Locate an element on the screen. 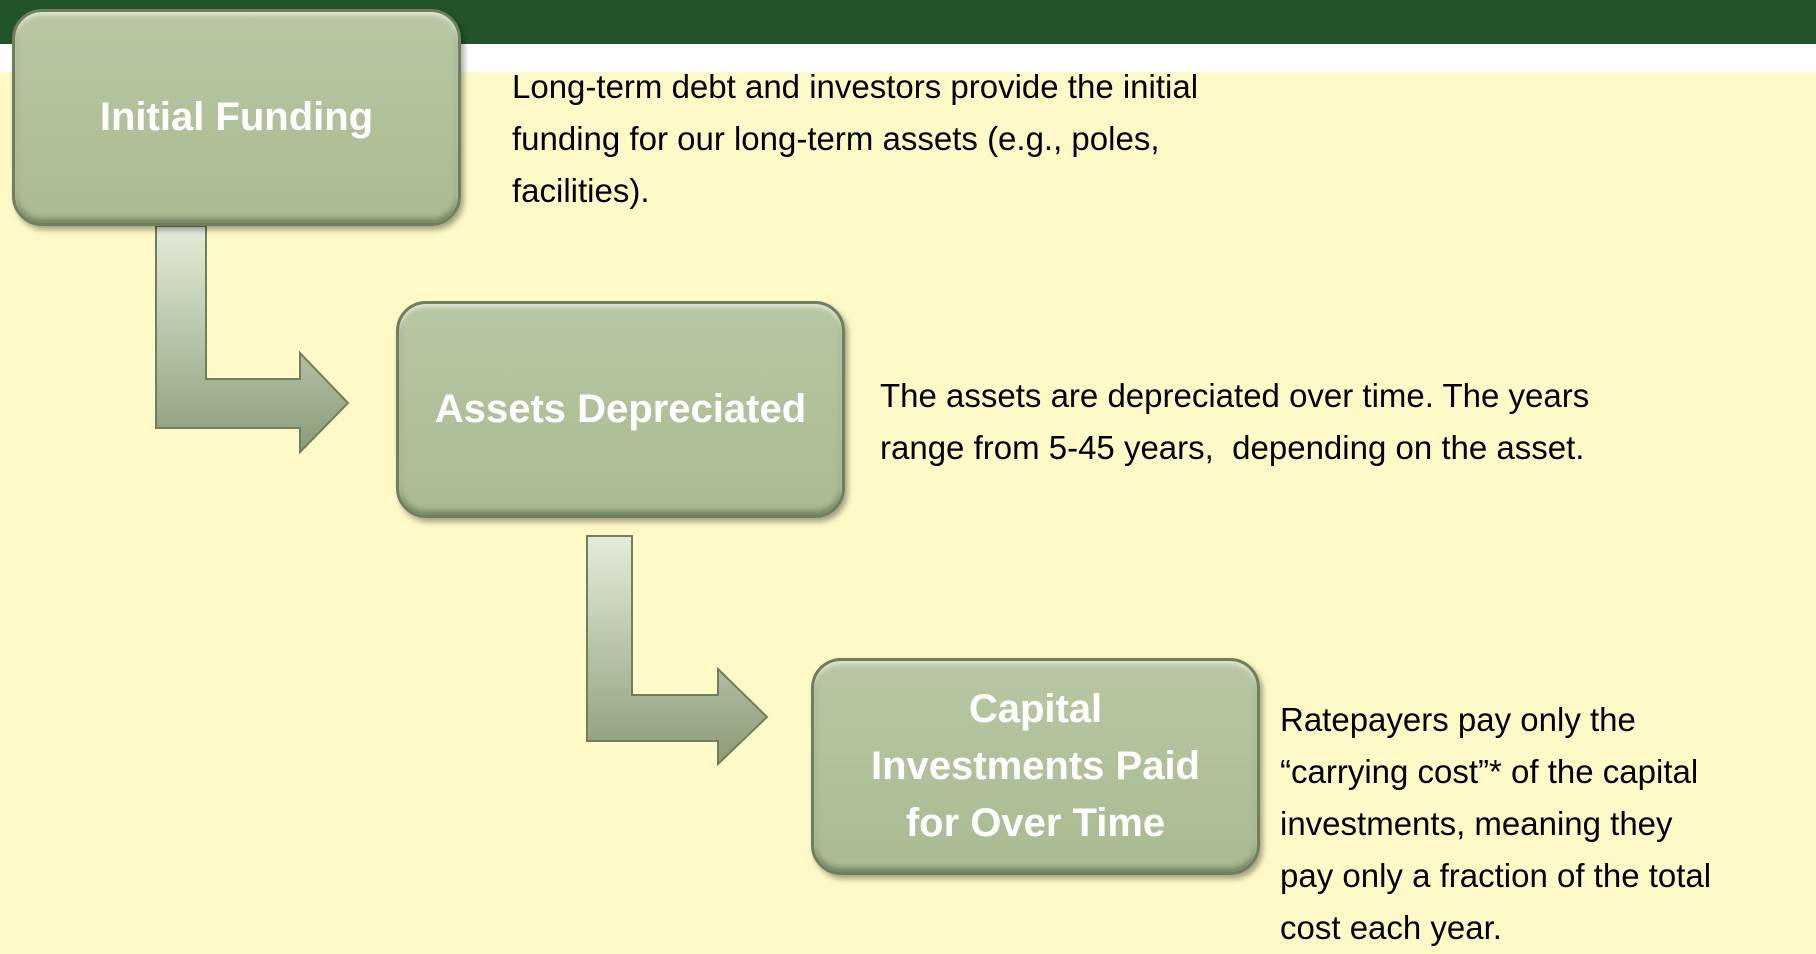  node-label: Investments Paid is located at coordinates (1035, 766).